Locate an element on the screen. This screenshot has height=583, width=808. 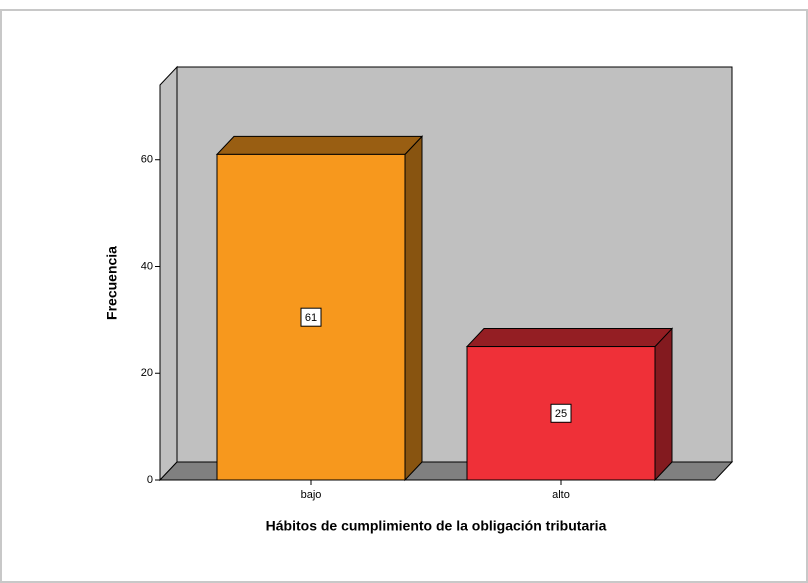
x-tick-label: bajo is located at coordinates (311, 495).